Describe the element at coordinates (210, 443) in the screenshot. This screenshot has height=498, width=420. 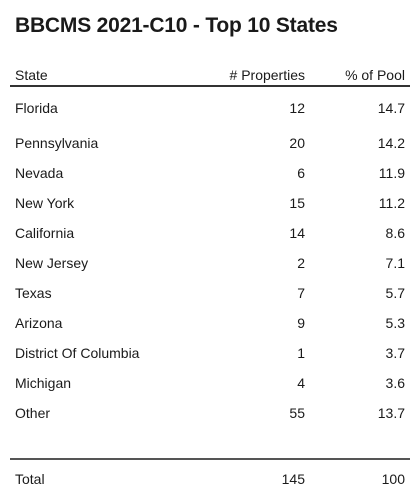
I see `spacer-row` at that location.